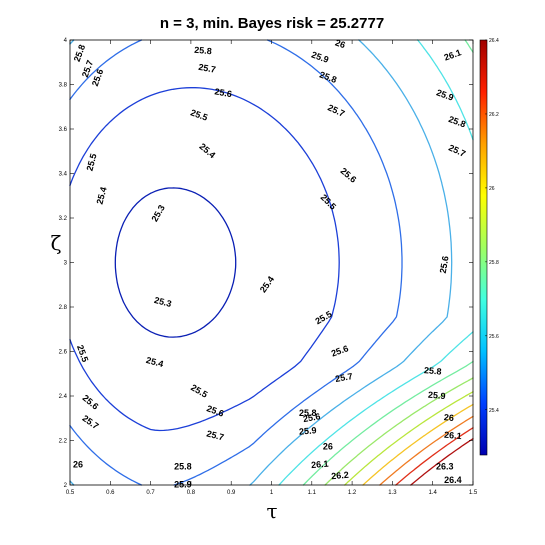 The height and width of the screenshot is (545, 545). Describe the element at coordinates (63, 86) in the screenshot. I see `y-tick-label: 3.8` at that location.